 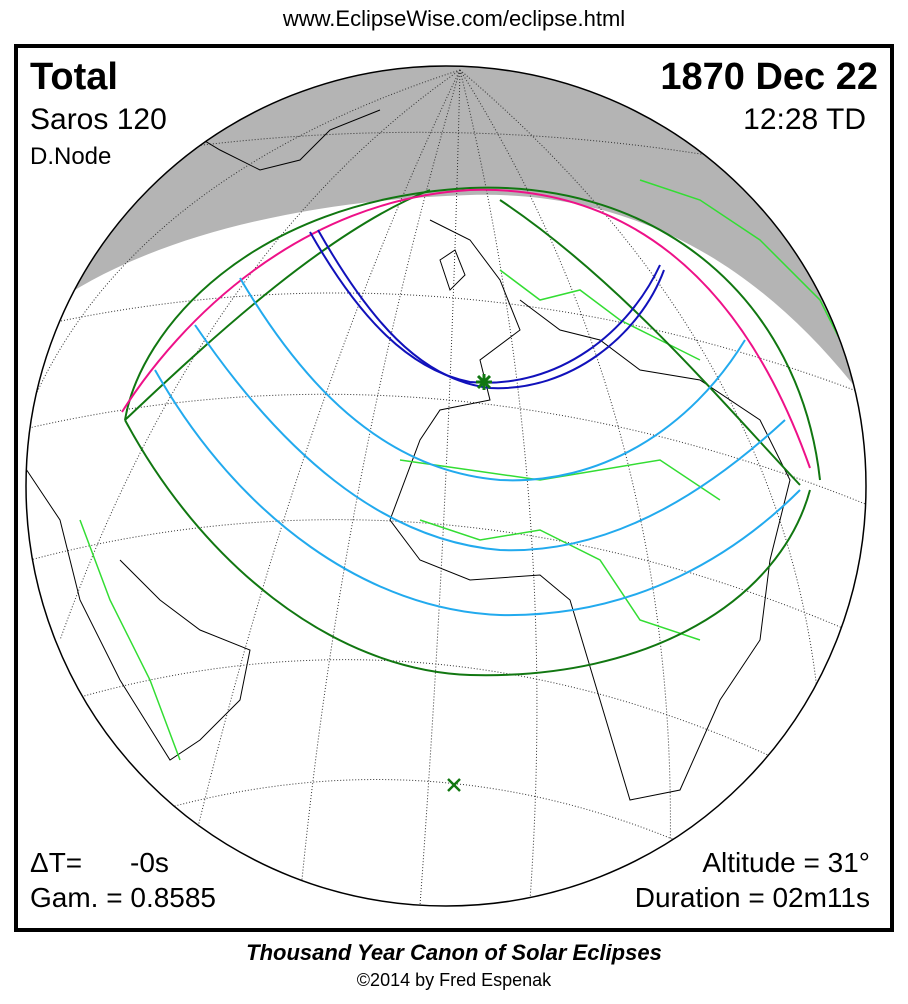 I want to click on delta-t-value: -0s, so click(x=149, y=862).